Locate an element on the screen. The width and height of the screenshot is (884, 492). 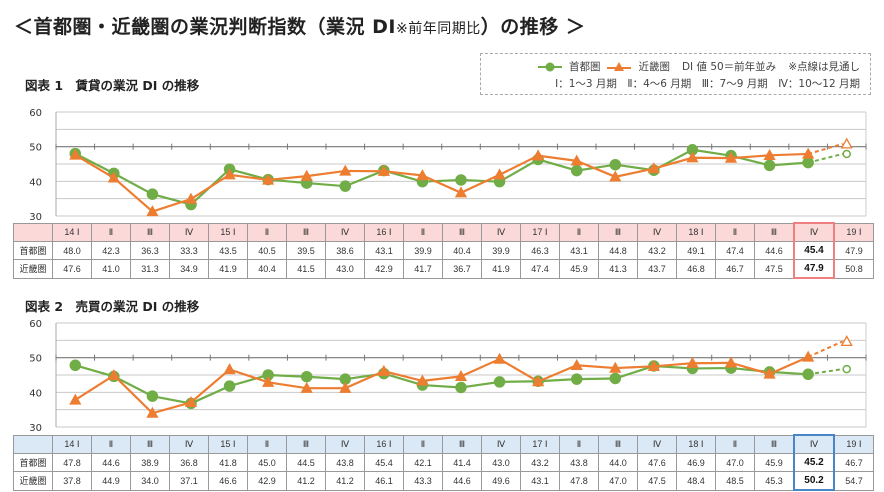
table-cell: 39.5 is located at coordinates (306, 250).